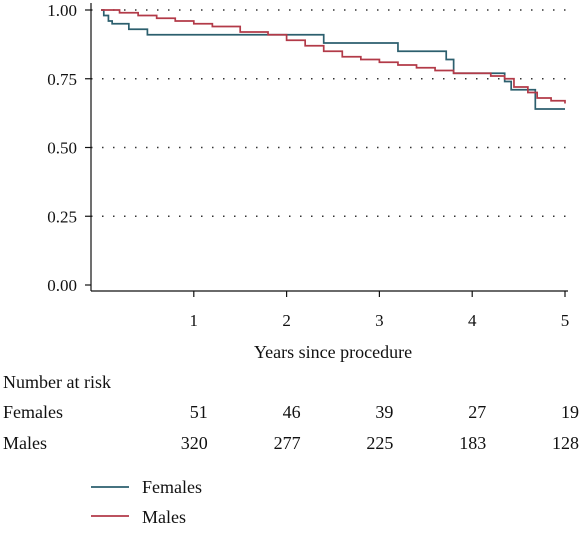 This screenshot has height=542, width=579. Describe the element at coordinates (379, 443) in the screenshot. I see `risk-value: 225` at that location.